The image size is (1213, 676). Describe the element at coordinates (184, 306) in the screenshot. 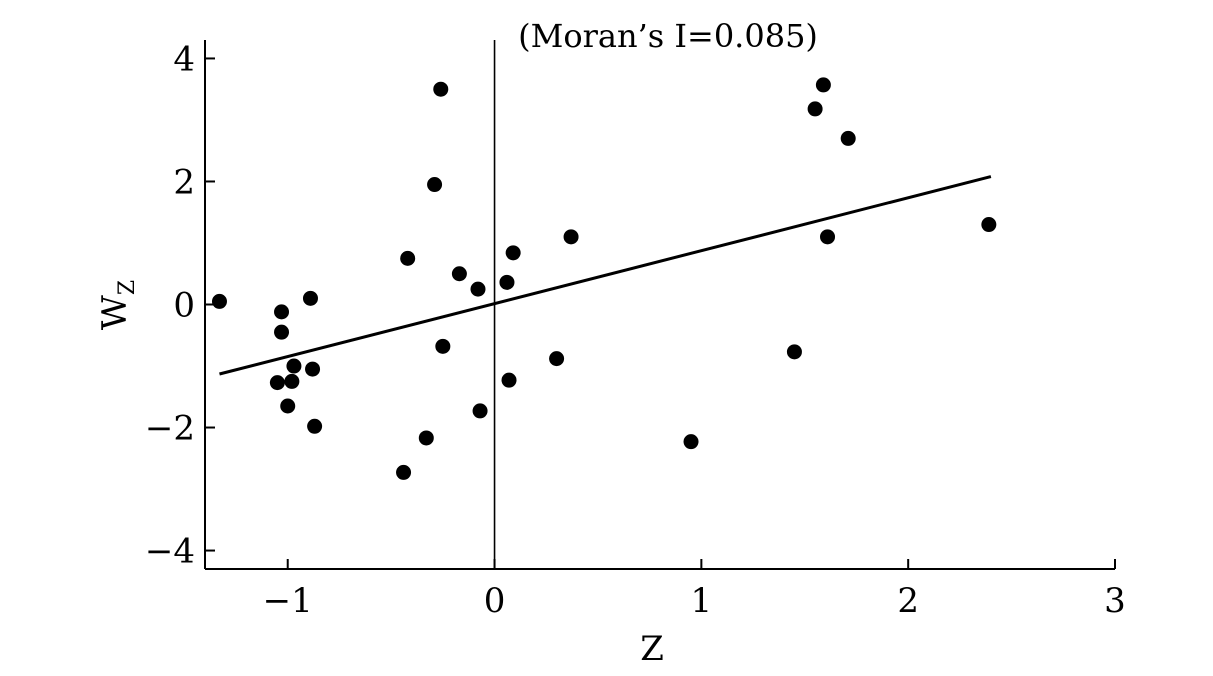

I see `y-tick-label: 0` at that location.